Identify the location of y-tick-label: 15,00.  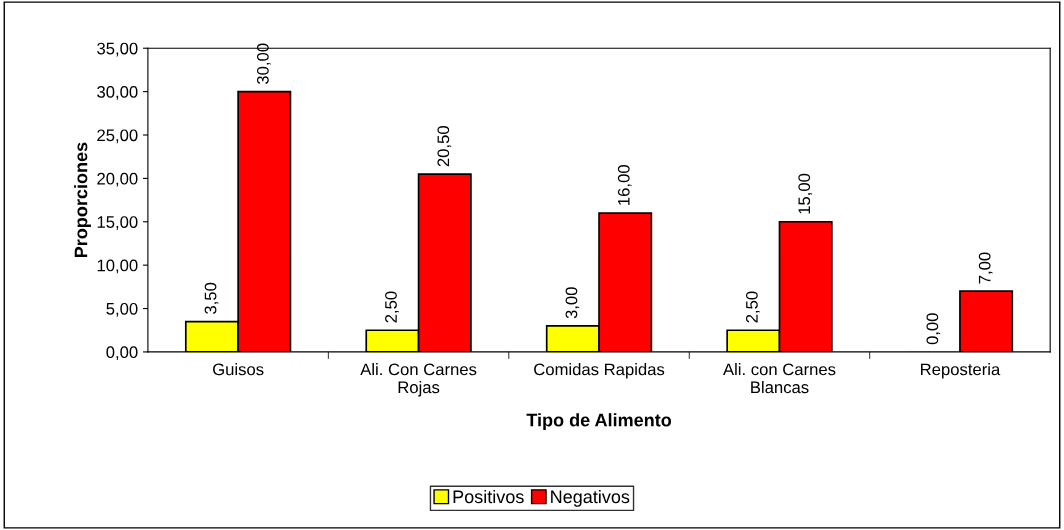
(117, 223).